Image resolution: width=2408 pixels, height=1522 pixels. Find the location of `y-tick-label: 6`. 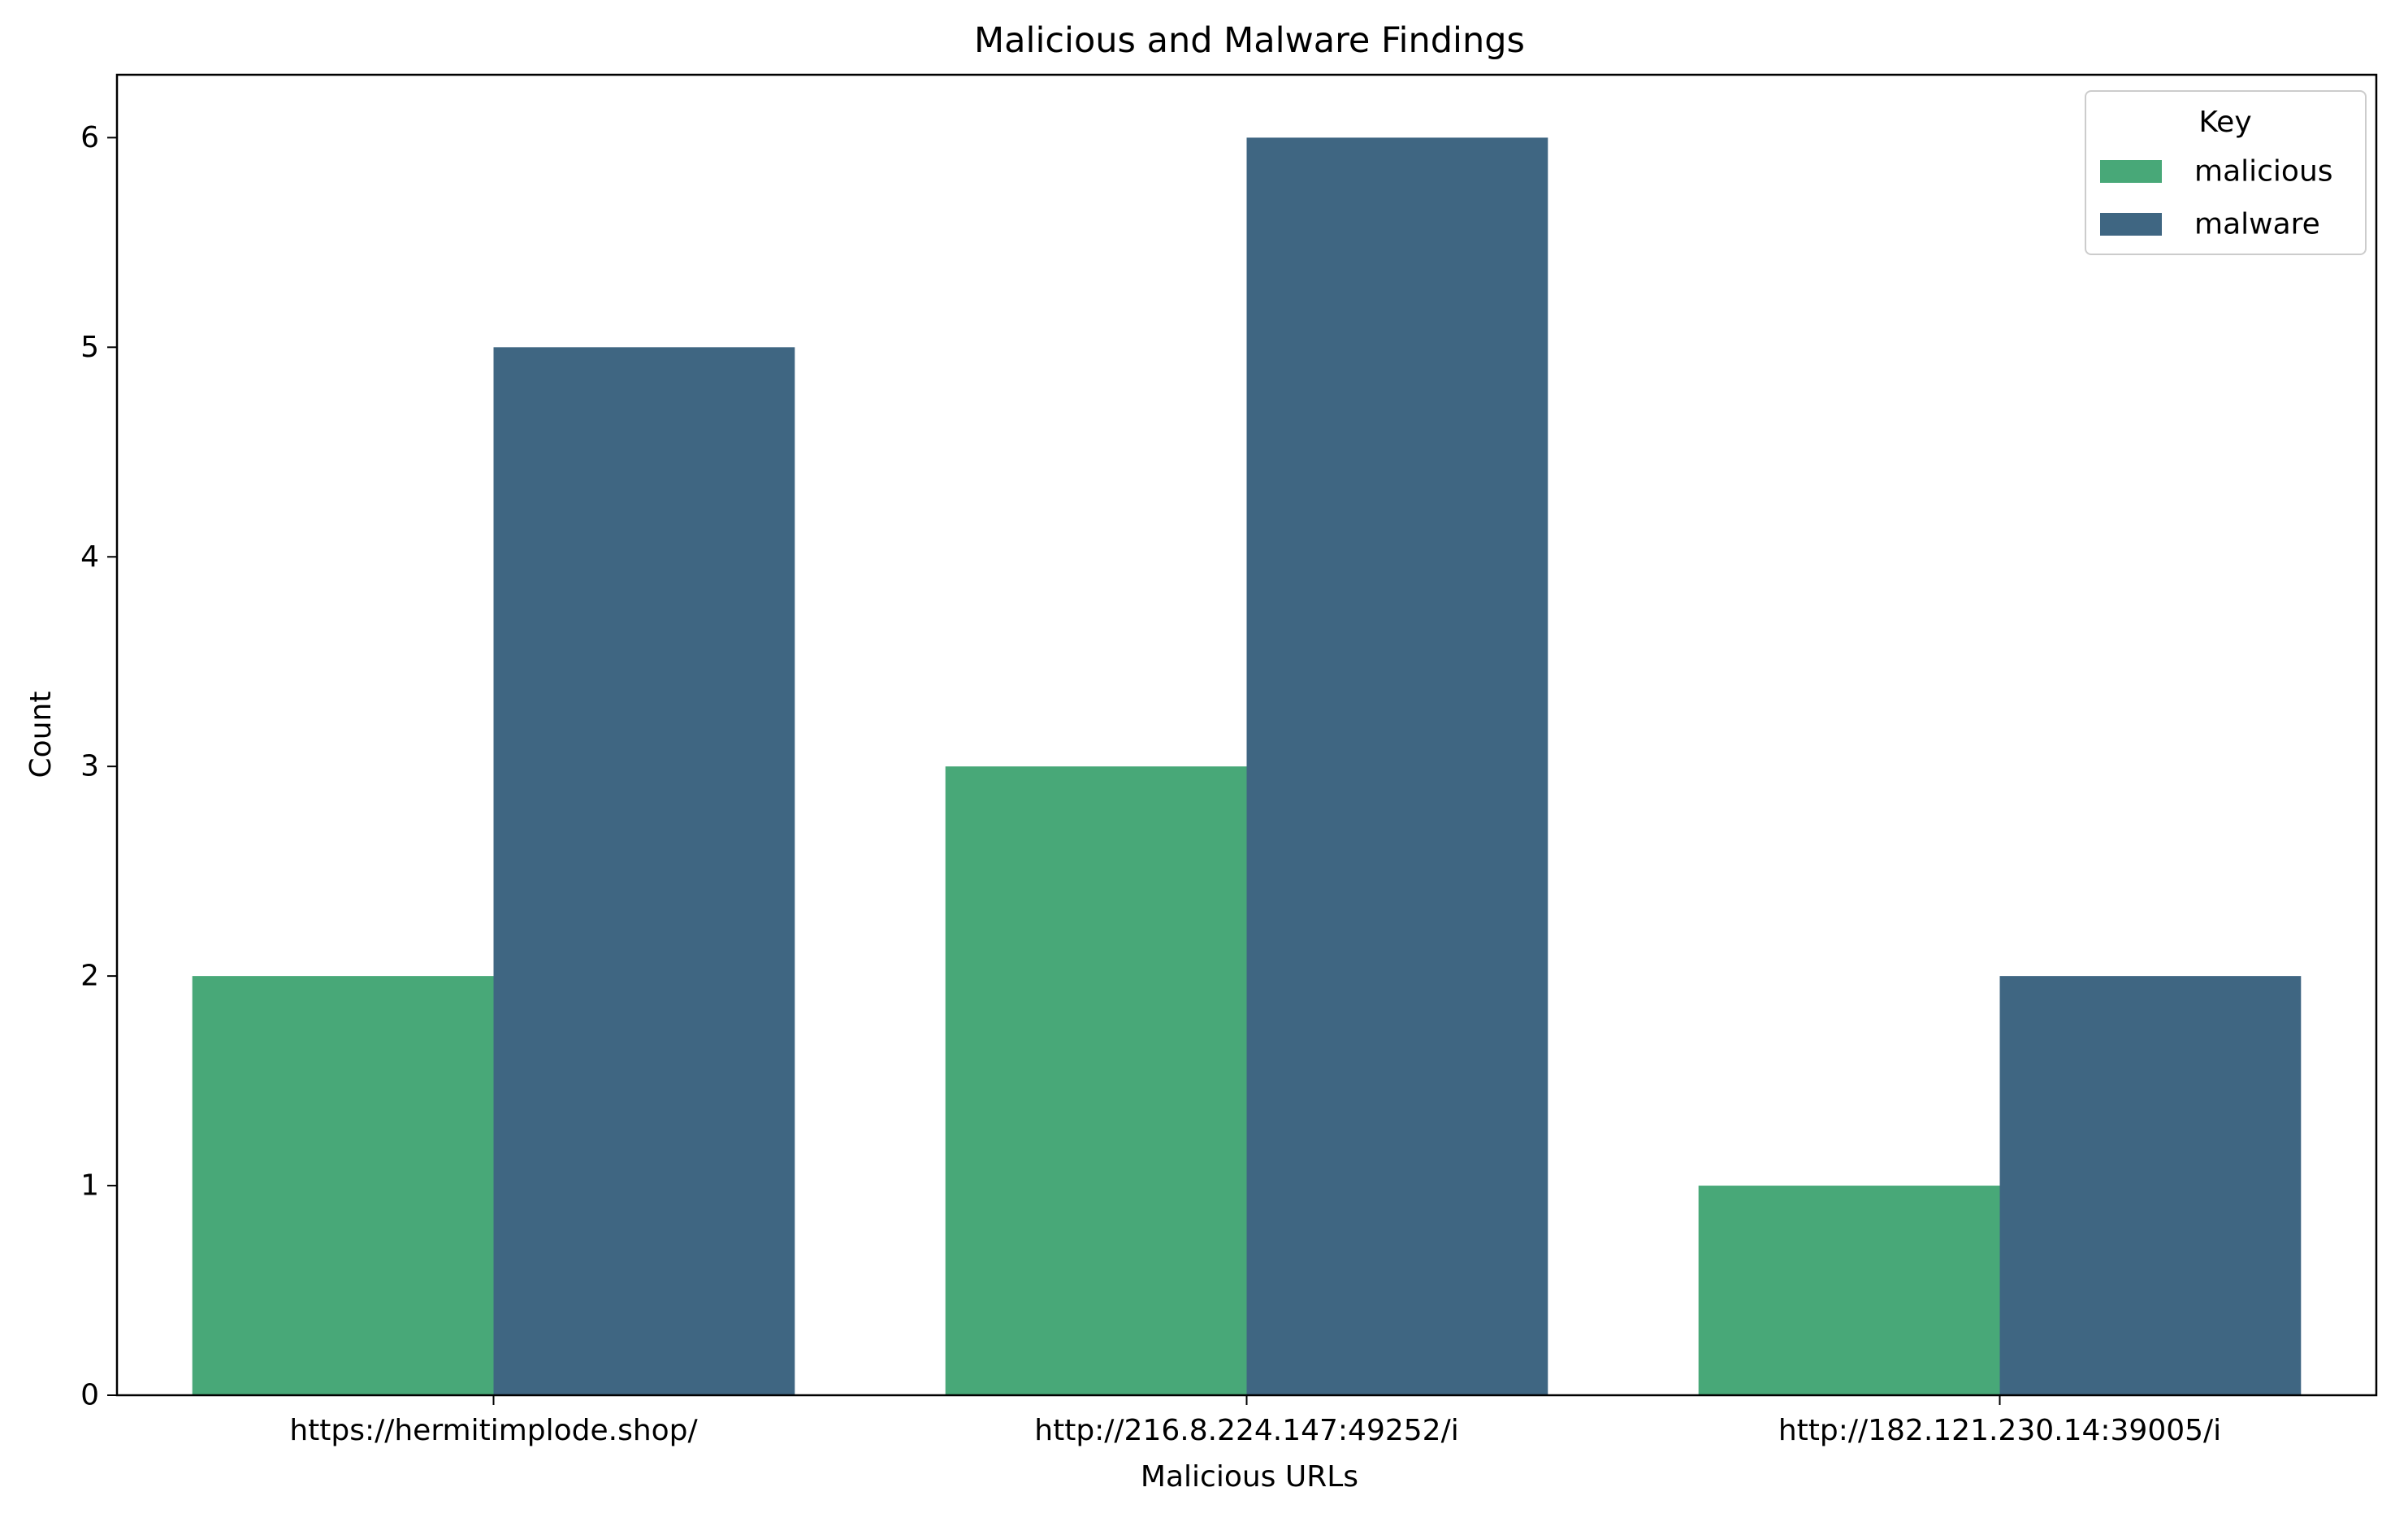

y-tick-label: 6 is located at coordinates (89, 138).